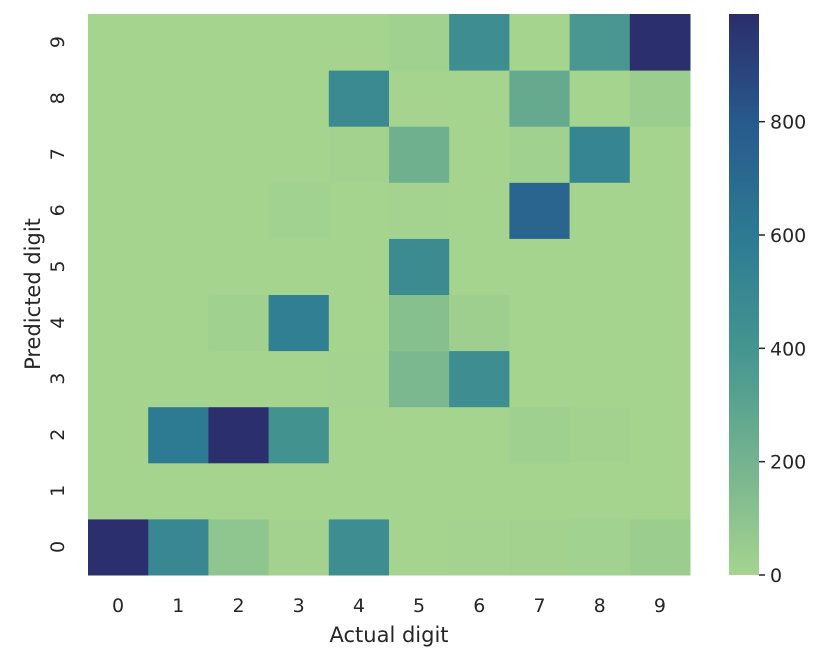  Describe the element at coordinates (178, 154) in the screenshot. I see `heatmap-cell-pred7-actual1` at that location.